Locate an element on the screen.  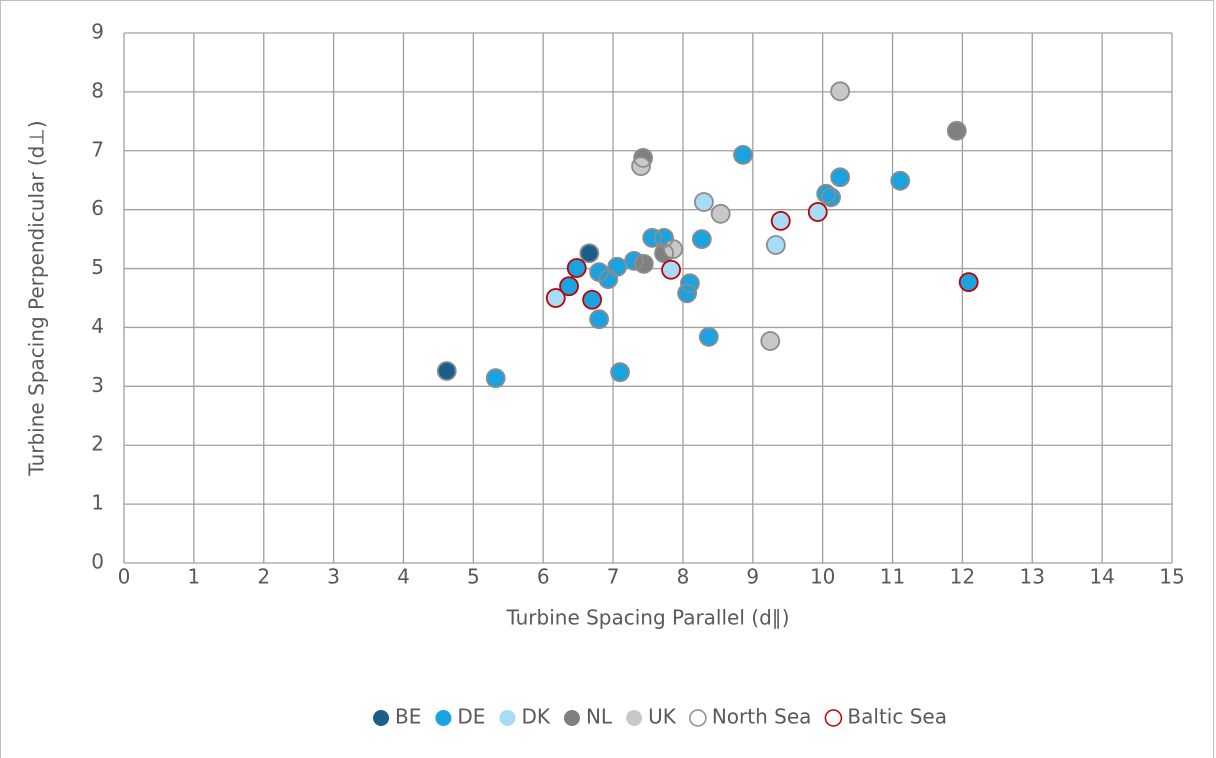
x-tick-label: 6 is located at coordinates (543, 577).